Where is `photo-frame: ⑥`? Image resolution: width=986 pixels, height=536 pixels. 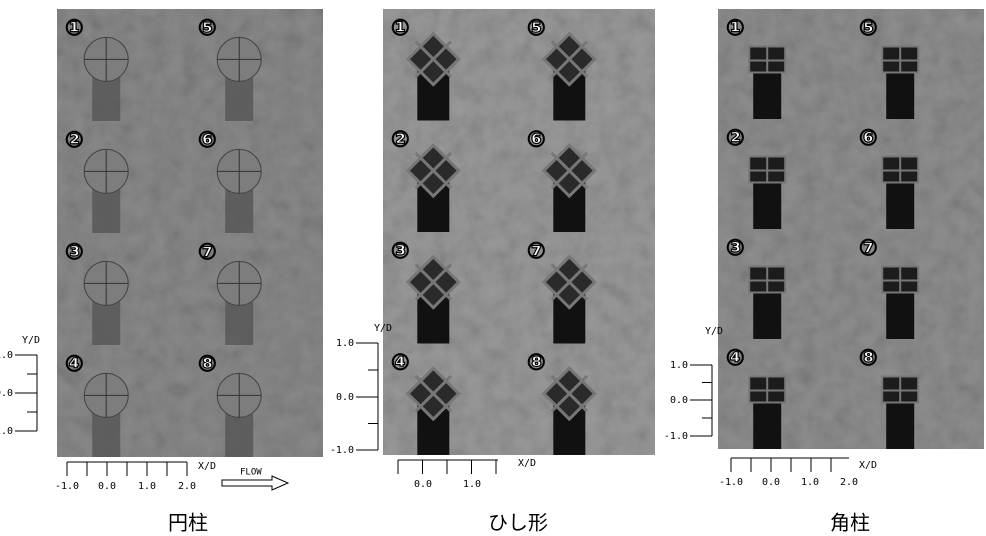 photo-frame: ⑥ is located at coordinates (256, 177).